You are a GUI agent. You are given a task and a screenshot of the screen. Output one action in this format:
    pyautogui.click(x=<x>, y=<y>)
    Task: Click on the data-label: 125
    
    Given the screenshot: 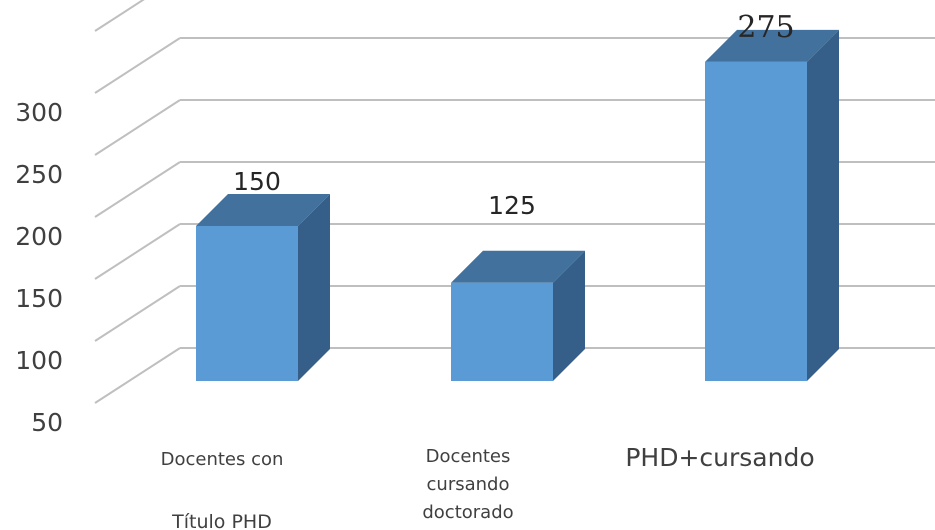 What is the action you would take?
    pyautogui.click(x=512, y=205)
    